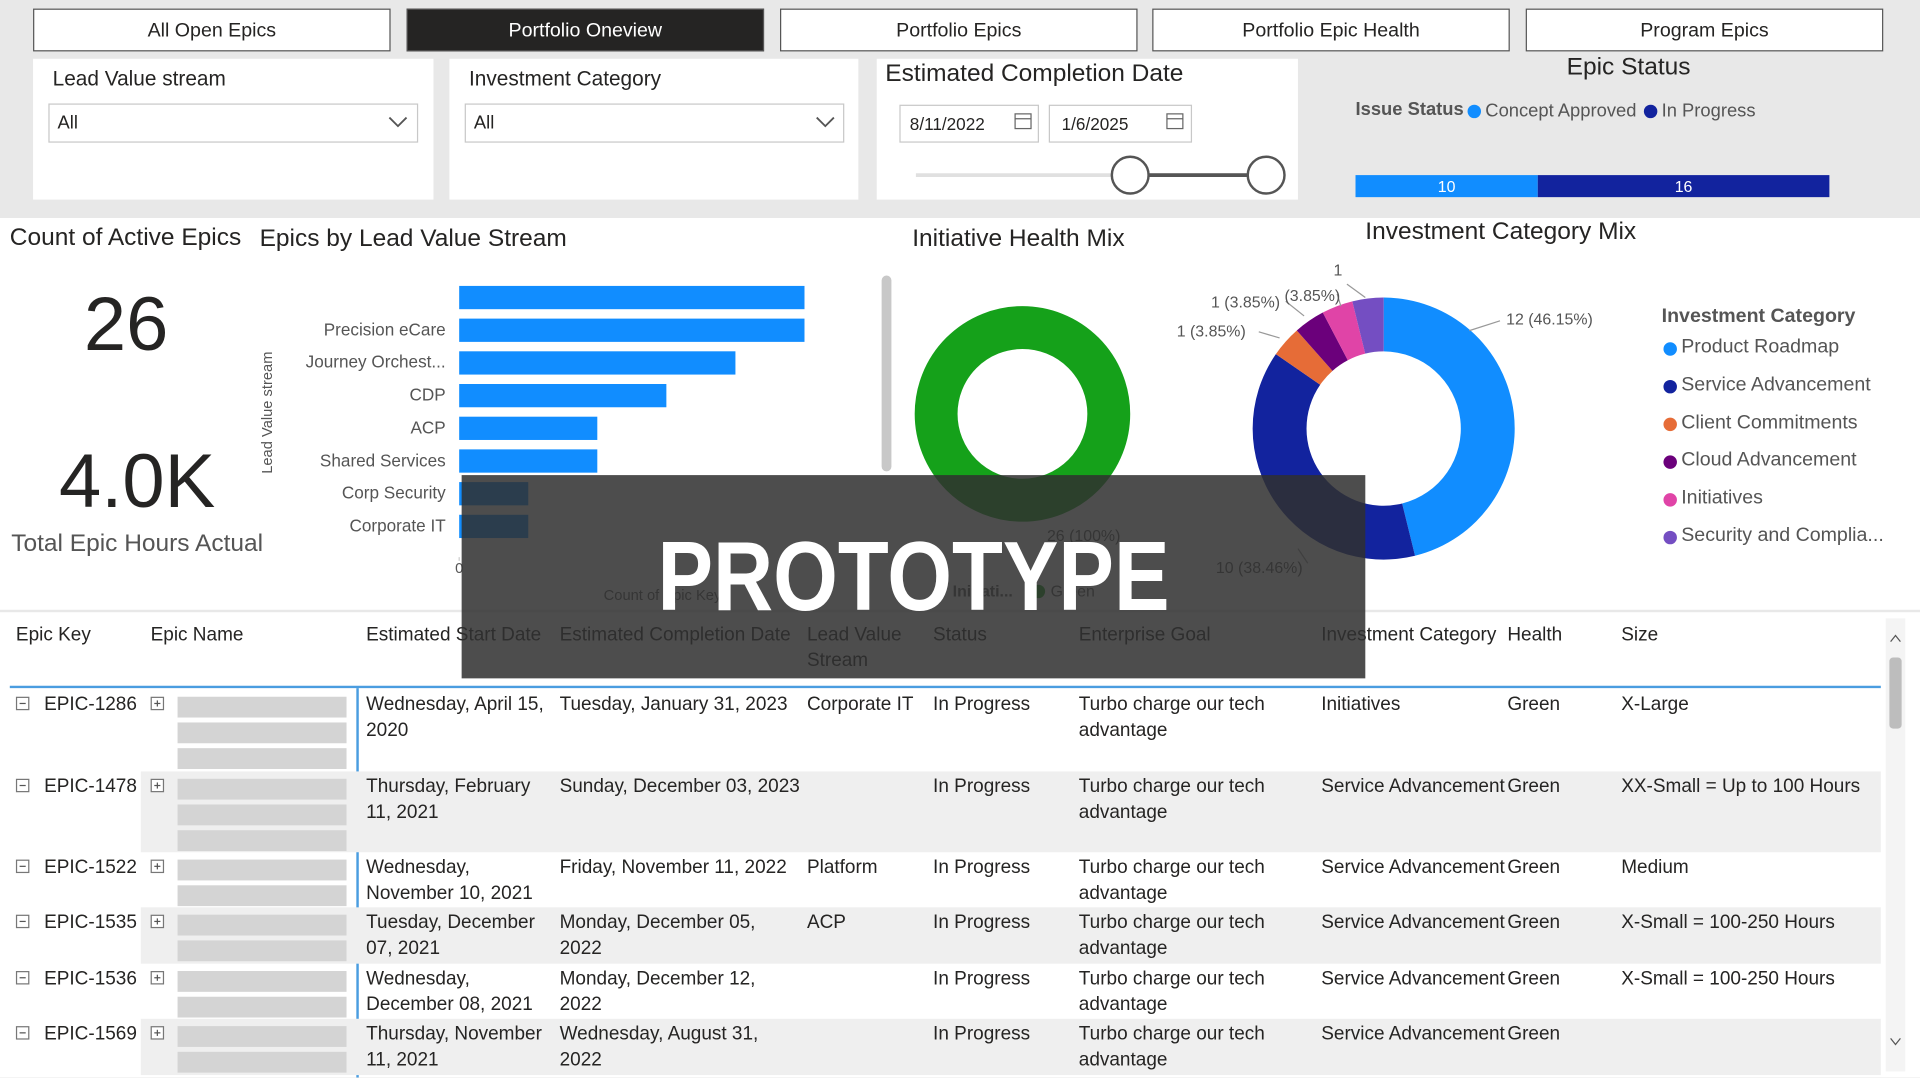  I want to click on table-cell: Green, so click(1534, 923).